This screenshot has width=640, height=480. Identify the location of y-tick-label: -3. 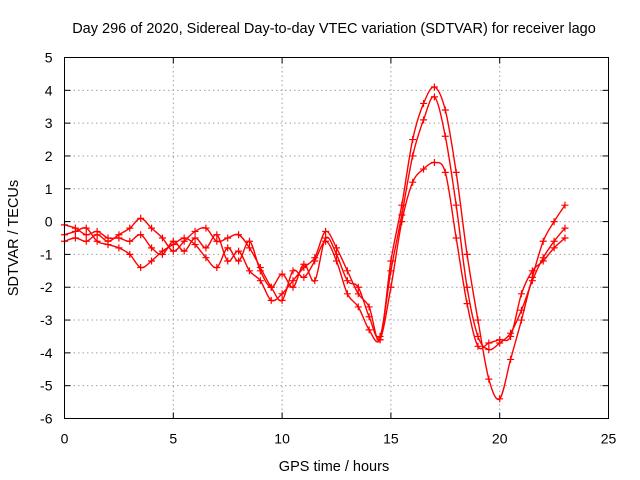
(46, 320).